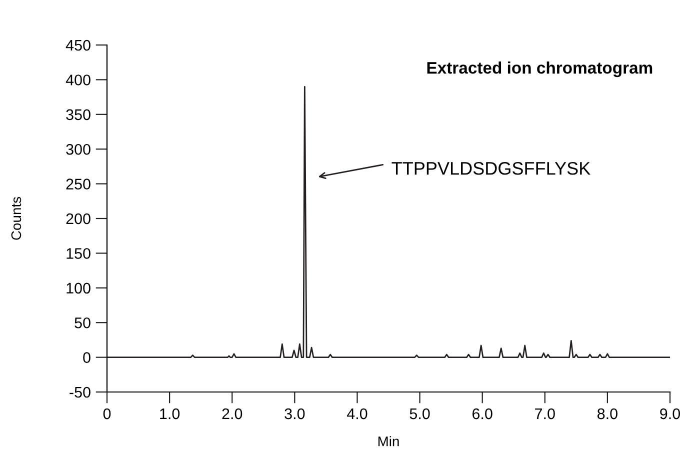 The height and width of the screenshot is (455, 687). What do you see at coordinates (170, 414) in the screenshot?
I see `x-tick-label: 1.0` at bounding box center [170, 414].